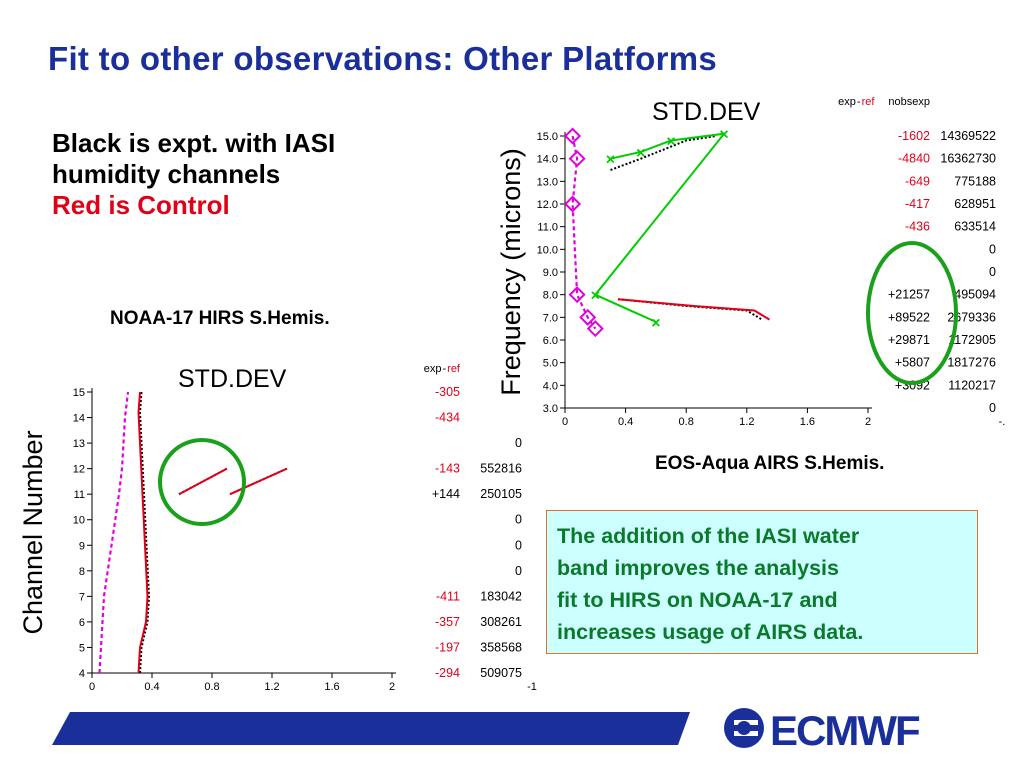  I want to click on y-tick-label: 13.0, so click(547, 182).